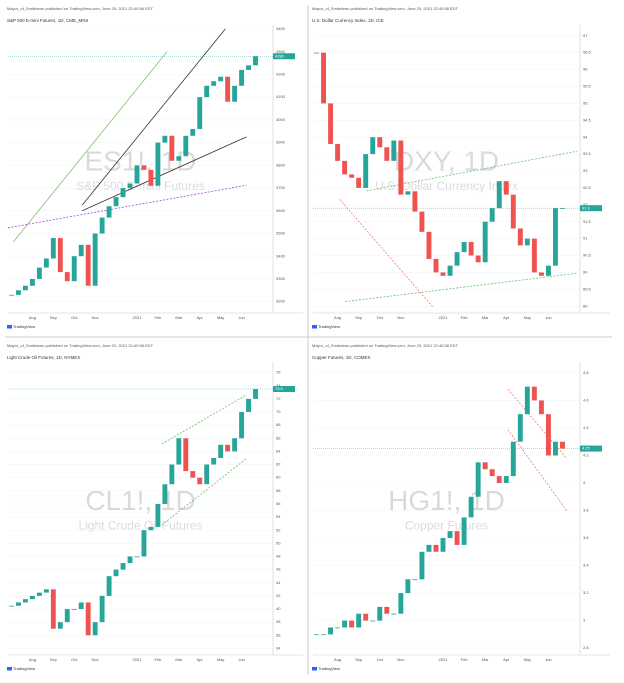  Describe the element at coordinates (585, 238) in the screenshot. I see `y-tick-label: 91` at that location.